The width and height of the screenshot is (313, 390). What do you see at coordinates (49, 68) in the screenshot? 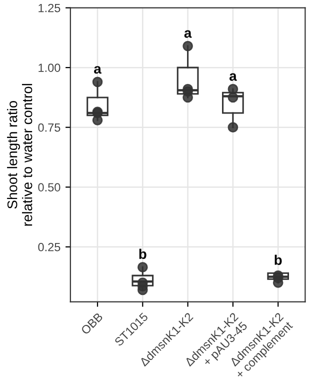
I see `y-tick-label: 1.00` at bounding box center [49, 68].